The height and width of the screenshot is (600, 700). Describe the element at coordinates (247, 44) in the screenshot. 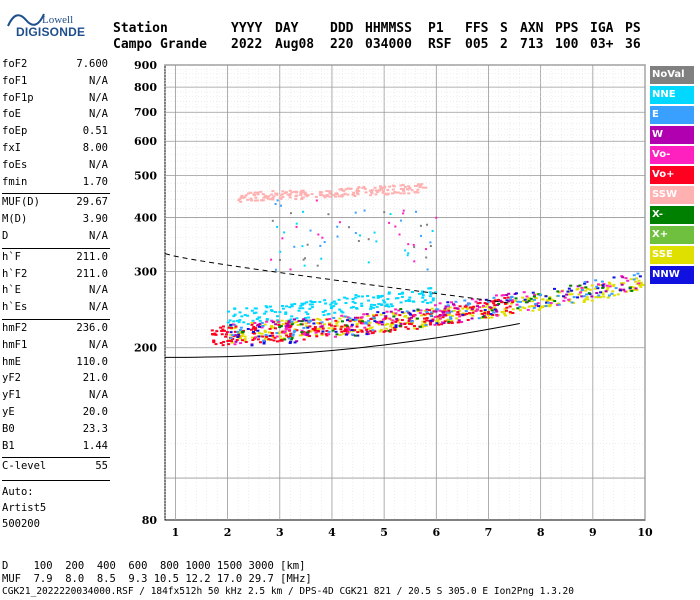

I see `header-value-1: 2022` at that location.